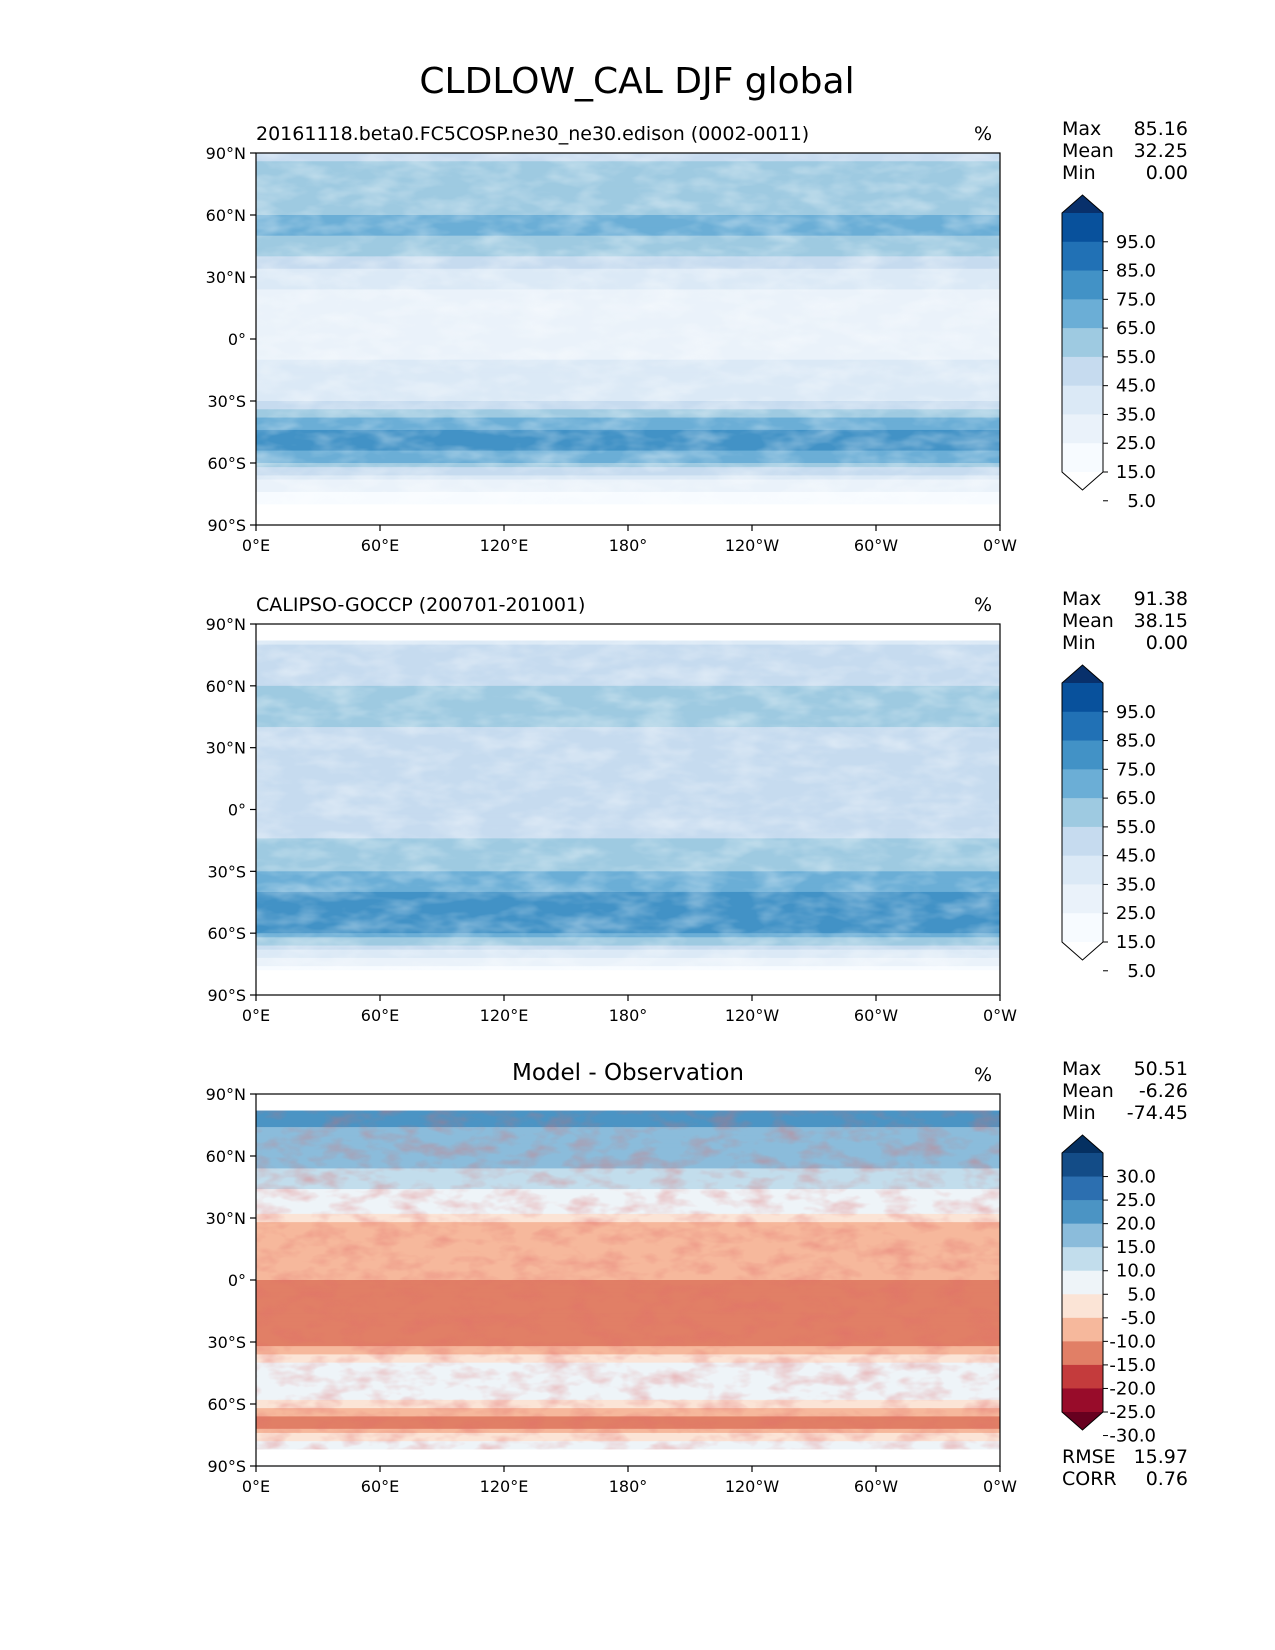 Image resolution: width=1275 pixels, height=1650 pixels. I want to click on colorbar-label: -25.0, so click(1132, 1412).